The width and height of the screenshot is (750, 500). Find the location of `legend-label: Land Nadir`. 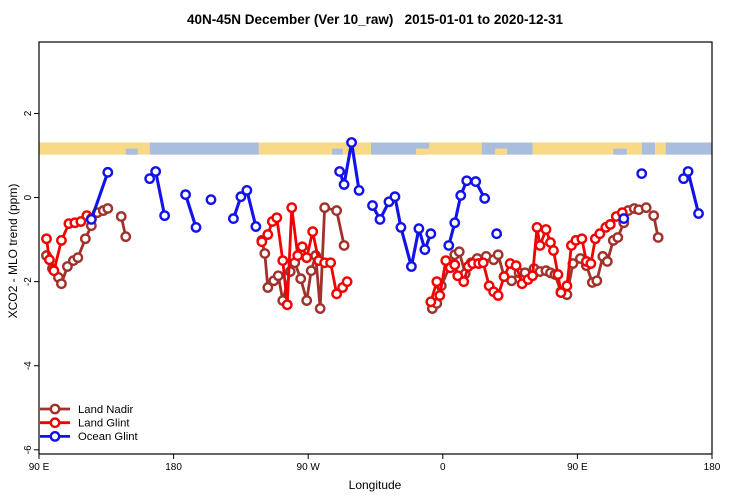

legend-label: Land Nadir is located at coordinates (106, 410).